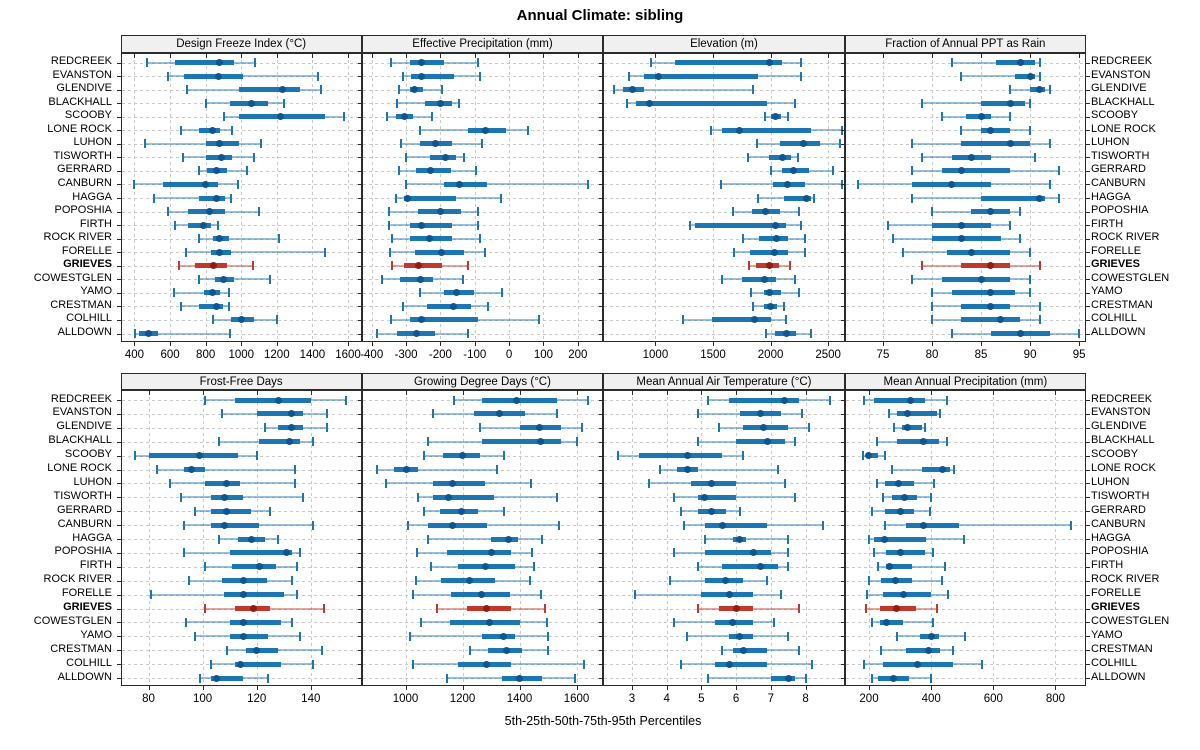 The image size is (1200, 750). What do you see at coordinates (1130, 277) in the screenshot?
I see `site-label-right: COWESTGLEN` at bounding box center [1130, 277].